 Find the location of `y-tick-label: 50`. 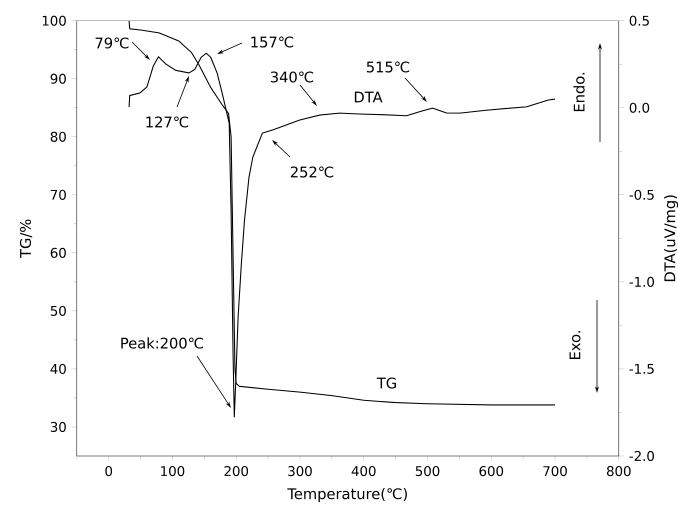

y-tick-label: 50 is located at coordinates (58, 311).